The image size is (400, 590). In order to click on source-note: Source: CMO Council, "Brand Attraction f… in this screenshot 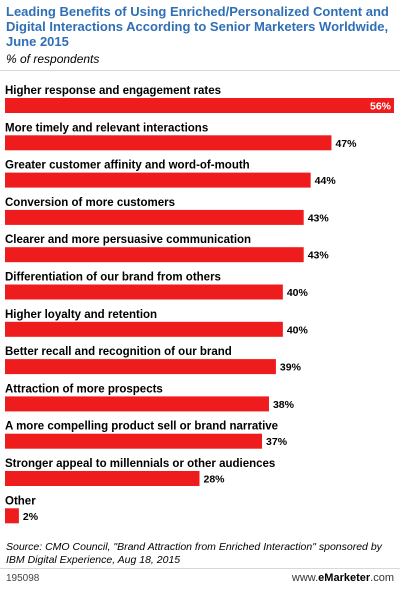, I will do `click(194, 553)`.